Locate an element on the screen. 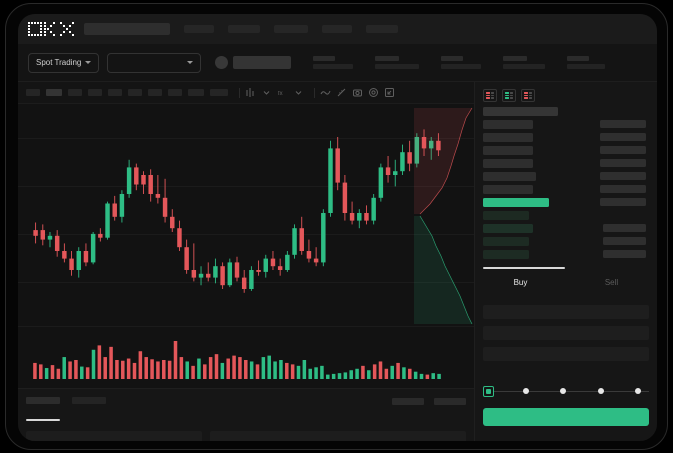  chart-toolbar: fx is located at coordinates (246, 93).